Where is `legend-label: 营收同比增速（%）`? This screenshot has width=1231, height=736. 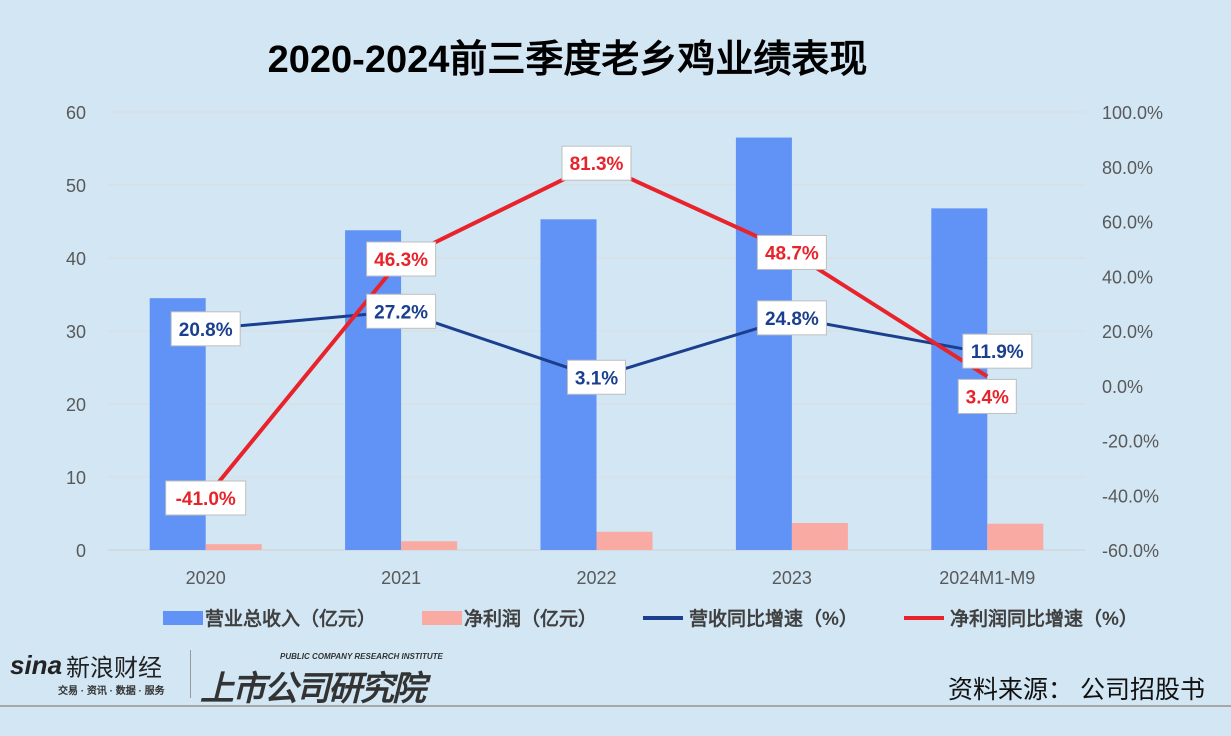 legend-label: 营收同比增速（%） is located at coordinates (773, 619).